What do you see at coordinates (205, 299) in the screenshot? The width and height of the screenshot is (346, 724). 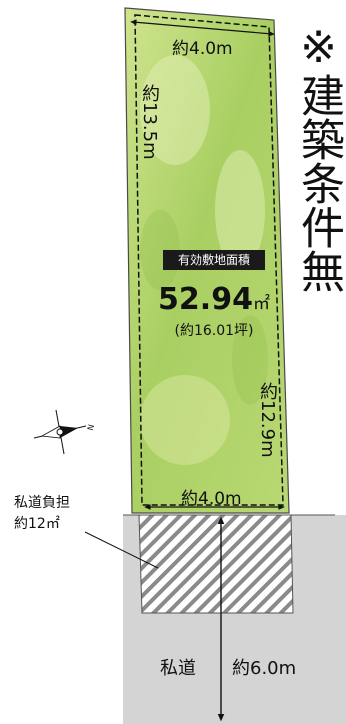 I see `area-number: 52.94` at bounding box center [205, 299].